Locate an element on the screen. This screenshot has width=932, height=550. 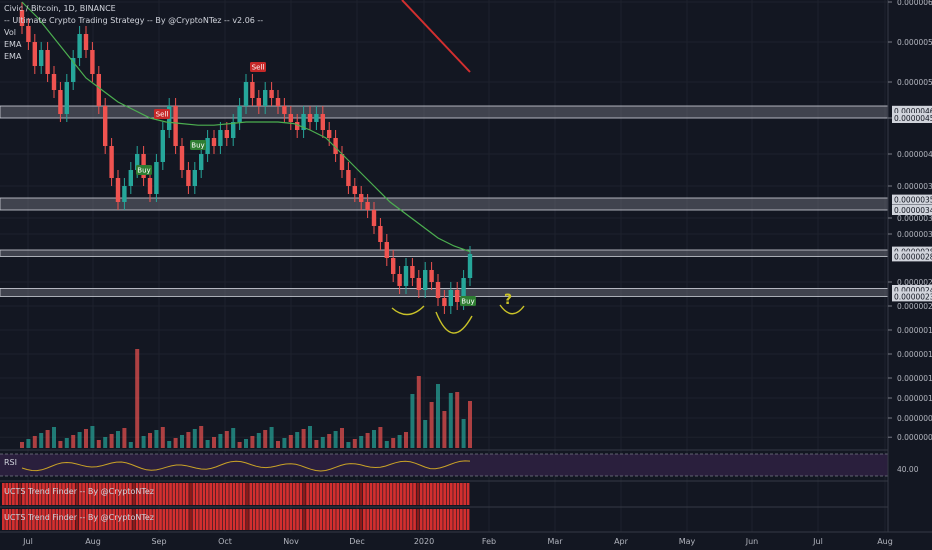
price-highlight: 0.00000455 is located at coordinates (912, 118).